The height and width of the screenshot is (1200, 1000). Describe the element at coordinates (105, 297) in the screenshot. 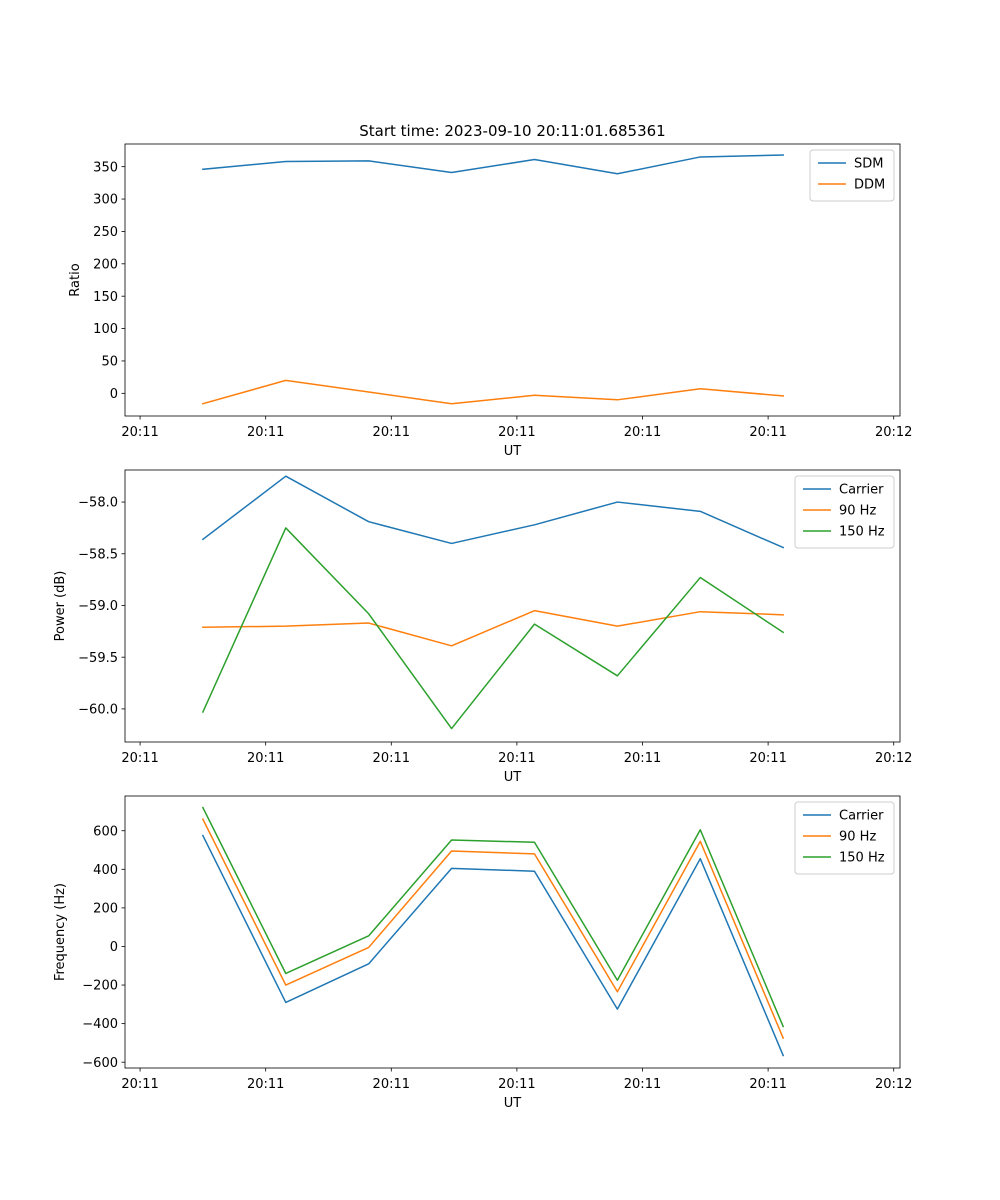

I see `ratio-y-tick-label: 150` at that location.